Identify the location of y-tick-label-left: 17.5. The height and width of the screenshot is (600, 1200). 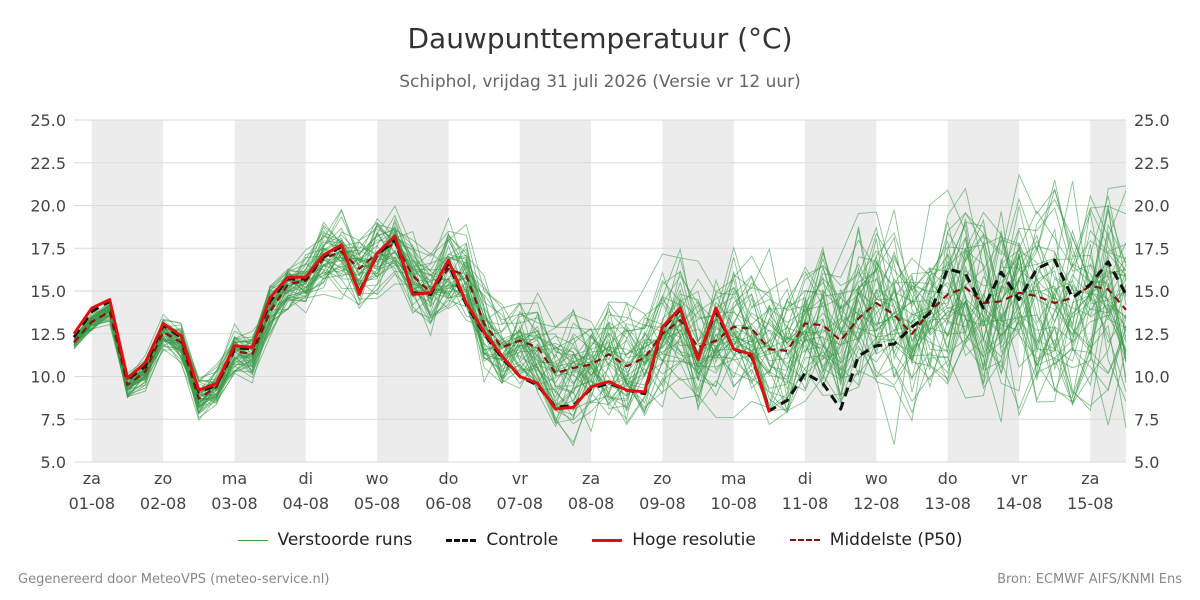
(48, 248).